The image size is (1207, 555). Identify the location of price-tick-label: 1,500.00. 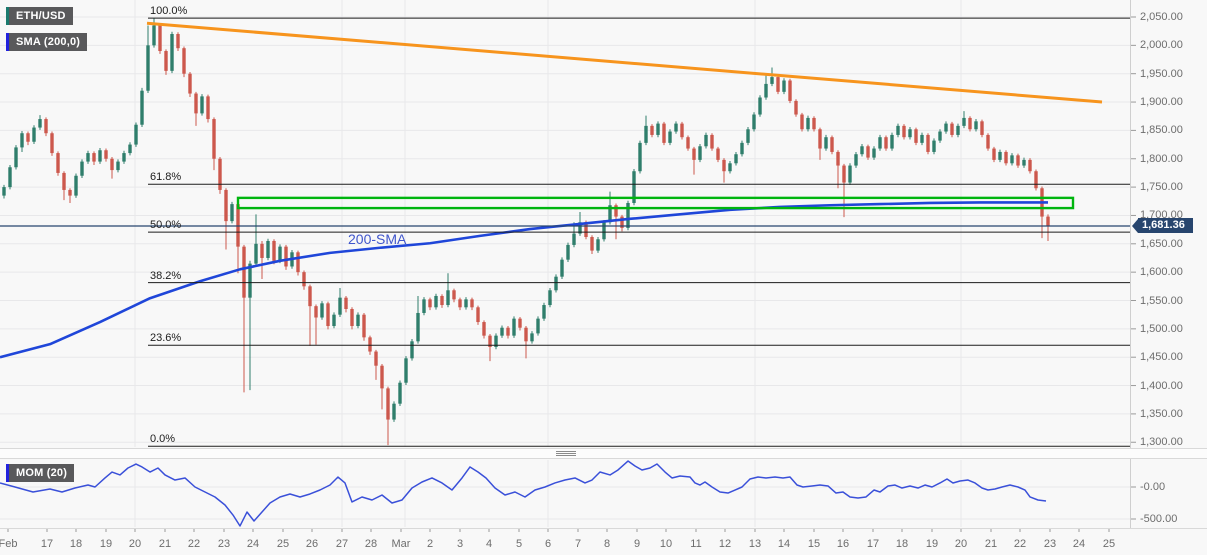
(1161, 328).